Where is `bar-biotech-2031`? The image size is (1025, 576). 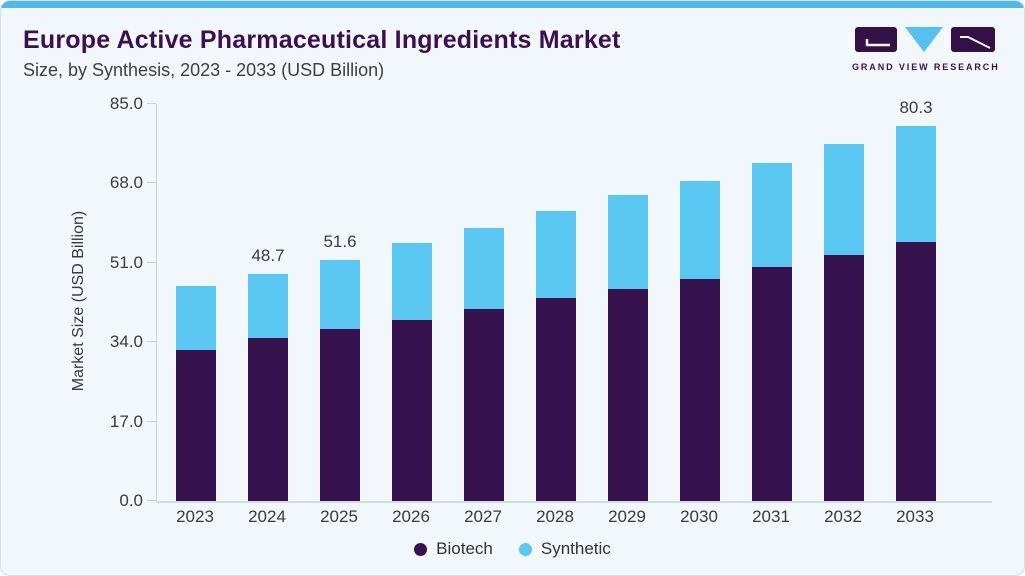
bar-biotech-2031 is located at coordinates (772, 383).